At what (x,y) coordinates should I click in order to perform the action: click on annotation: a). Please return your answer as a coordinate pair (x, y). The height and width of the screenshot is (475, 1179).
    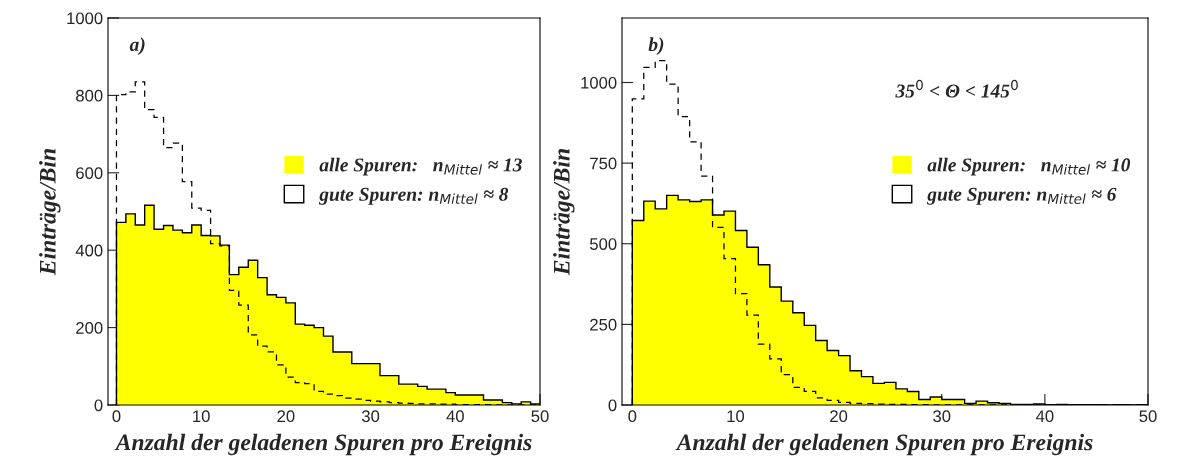
    Looking at the image, I should click on (137, 46).